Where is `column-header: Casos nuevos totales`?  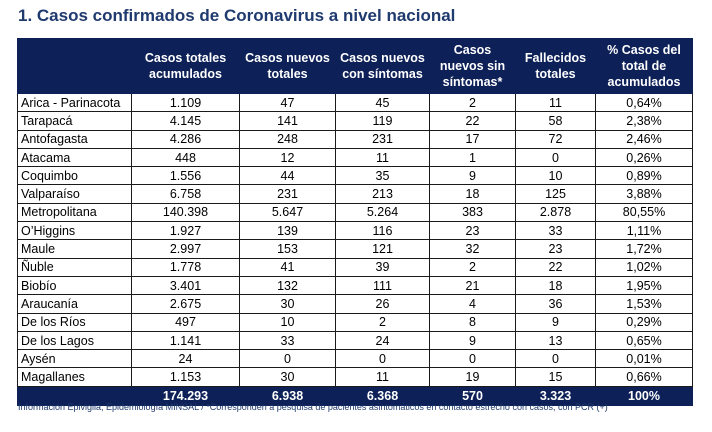 column-header: Casos nuevos totales is located at coordinates (287, 66).